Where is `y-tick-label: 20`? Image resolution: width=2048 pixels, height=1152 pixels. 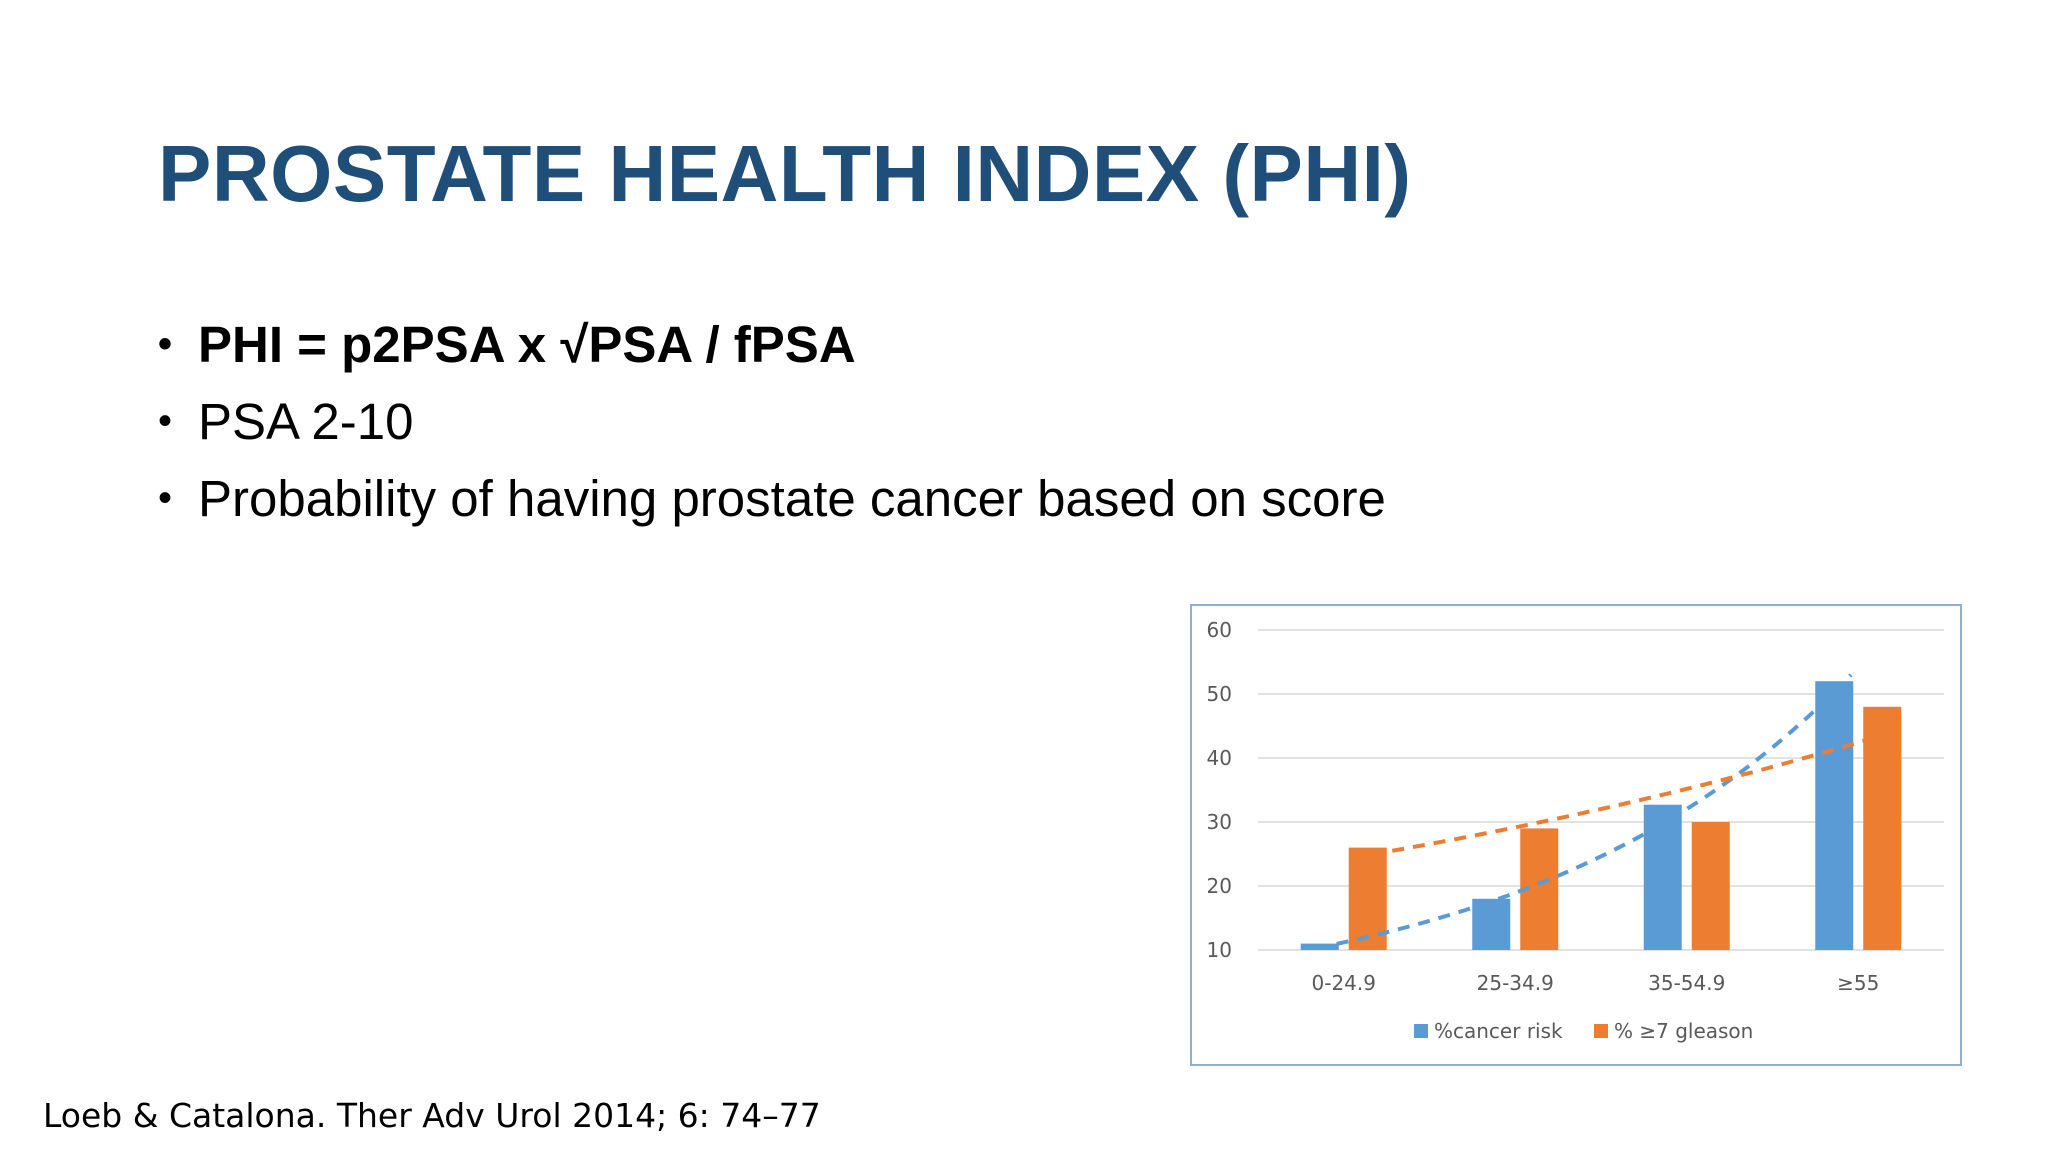
y-tick-label: 20 is located at coordinates (1219, 886).